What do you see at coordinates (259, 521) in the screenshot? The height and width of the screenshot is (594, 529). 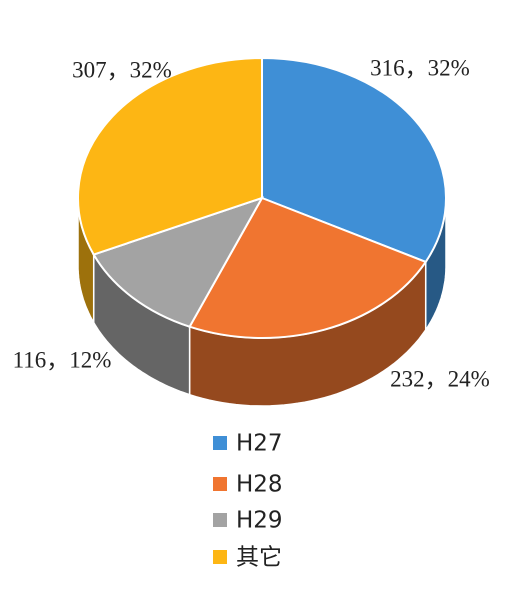 I see `legend-label: H29` at bounding box center [259, 521].